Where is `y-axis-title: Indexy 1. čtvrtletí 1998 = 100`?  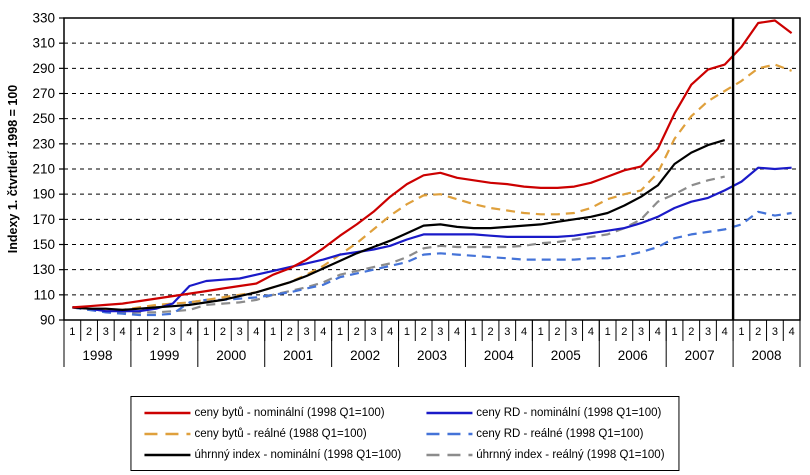
y-axis-title: Indexy 1. čtvrtletí 1998 = 100 is located at coordinates (13, 169).